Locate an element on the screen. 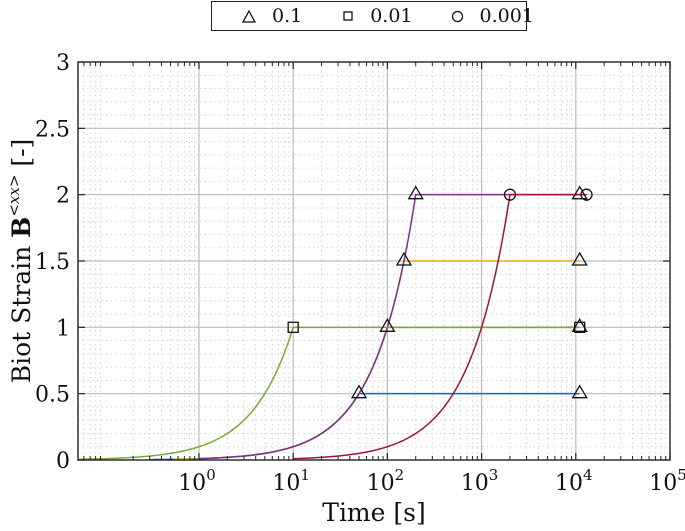  y-tick-label: 2 is located at coordinates (63, 196).